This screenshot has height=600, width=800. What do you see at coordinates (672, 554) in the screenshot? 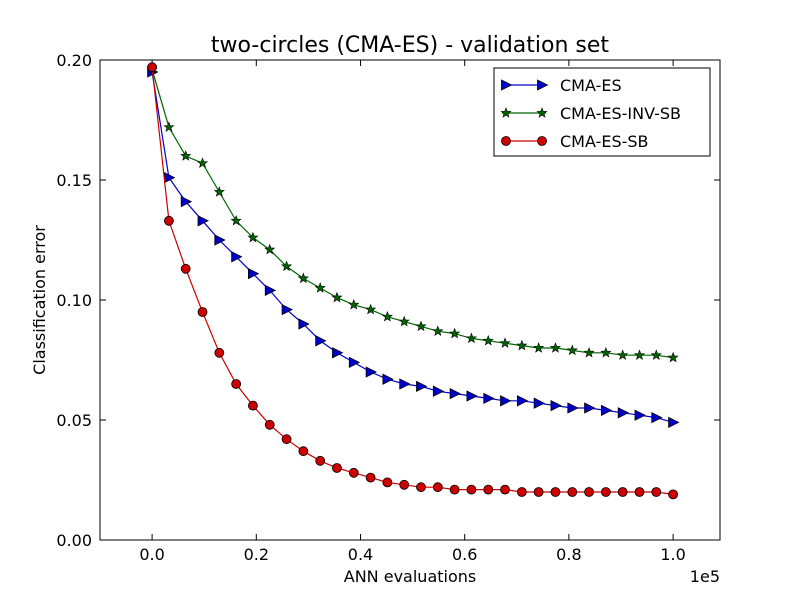
I see `x-tick-label: 1.0` at bounding box center [672, 554].